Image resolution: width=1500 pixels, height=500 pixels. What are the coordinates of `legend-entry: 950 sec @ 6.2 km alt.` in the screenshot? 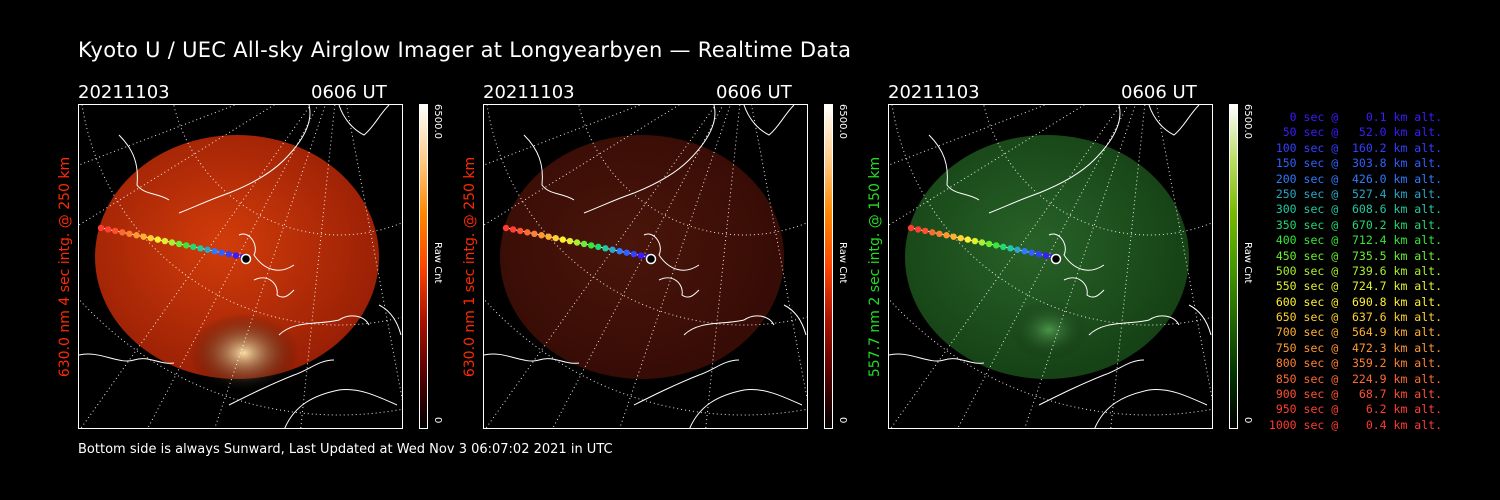 It's located at (1355, 409).